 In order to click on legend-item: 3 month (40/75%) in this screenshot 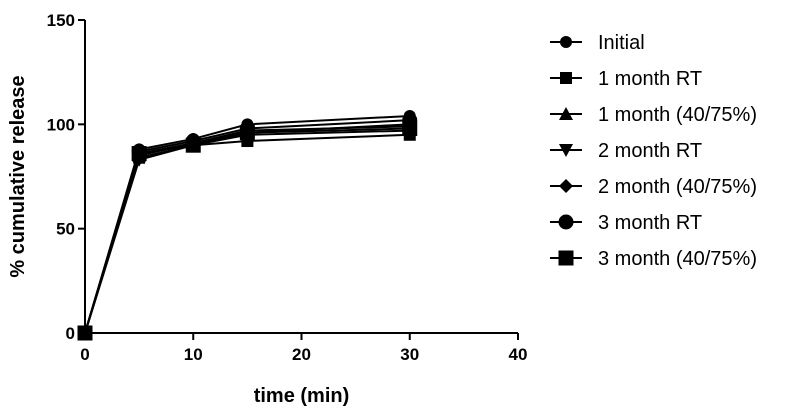, I will do `click(653, 259)`.